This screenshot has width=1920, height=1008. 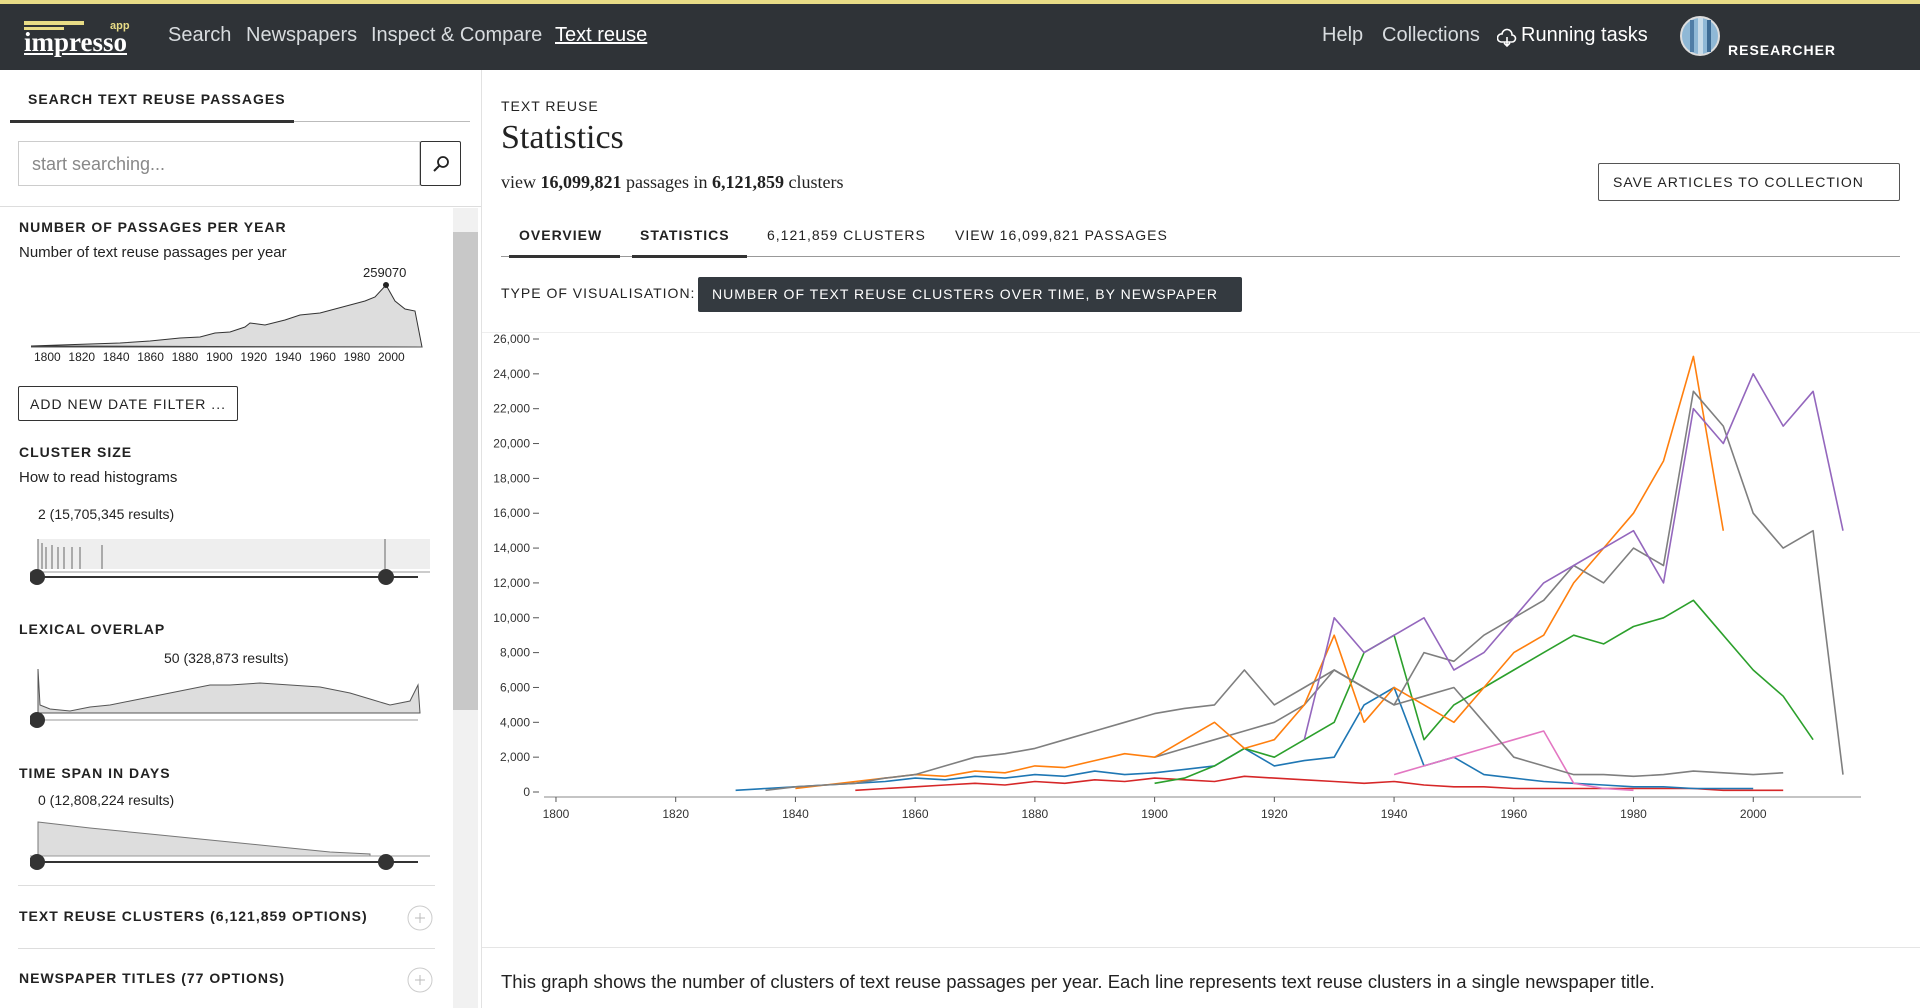 What do you see at coordinates (82, 357) in the screenshot?
I see `sparkline-year: 1820` at bounding box center [82, 357].